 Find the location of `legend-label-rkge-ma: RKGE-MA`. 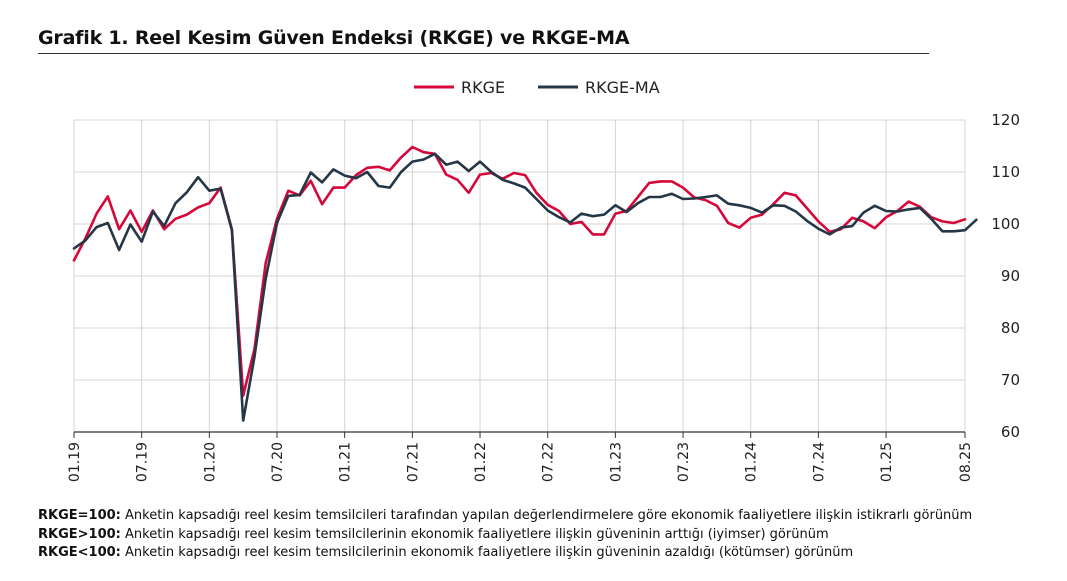

legend-label-rkge-ma: RKGE-MA is located at coordinates (622, 87).